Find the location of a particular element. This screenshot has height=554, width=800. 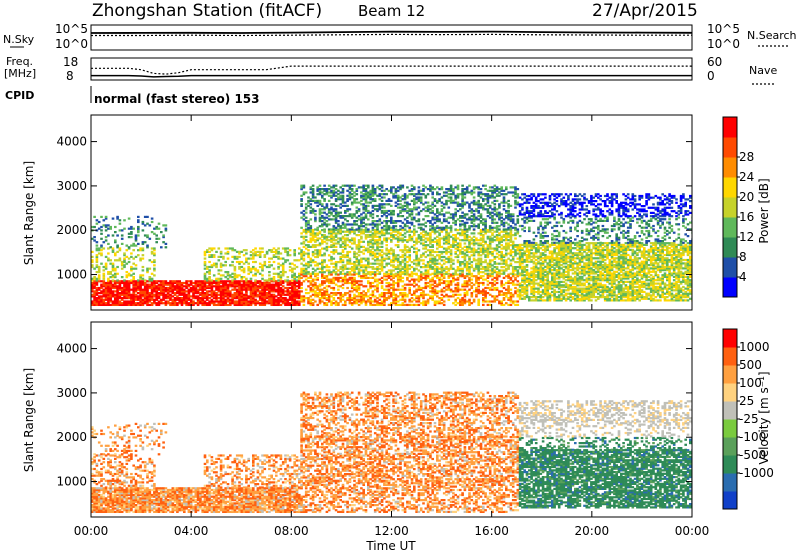

nave-label: Nave is located at coordinates (763, 70).